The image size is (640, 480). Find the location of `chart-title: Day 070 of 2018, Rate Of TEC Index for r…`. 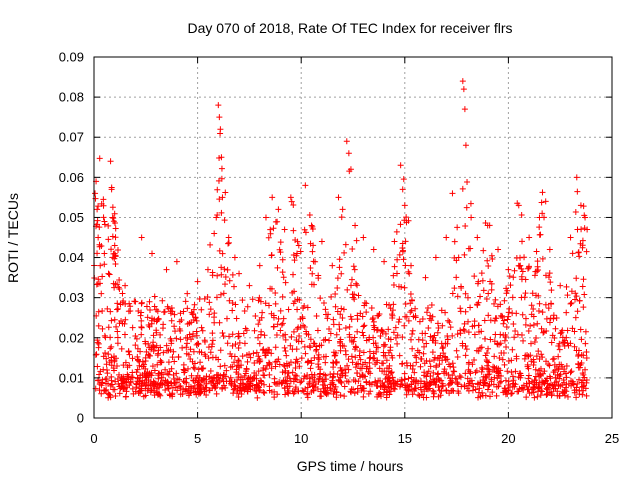

chart-title: Day 070 of 2018, Rate Of TEC Index for r… is located at coordinates (349, 28).